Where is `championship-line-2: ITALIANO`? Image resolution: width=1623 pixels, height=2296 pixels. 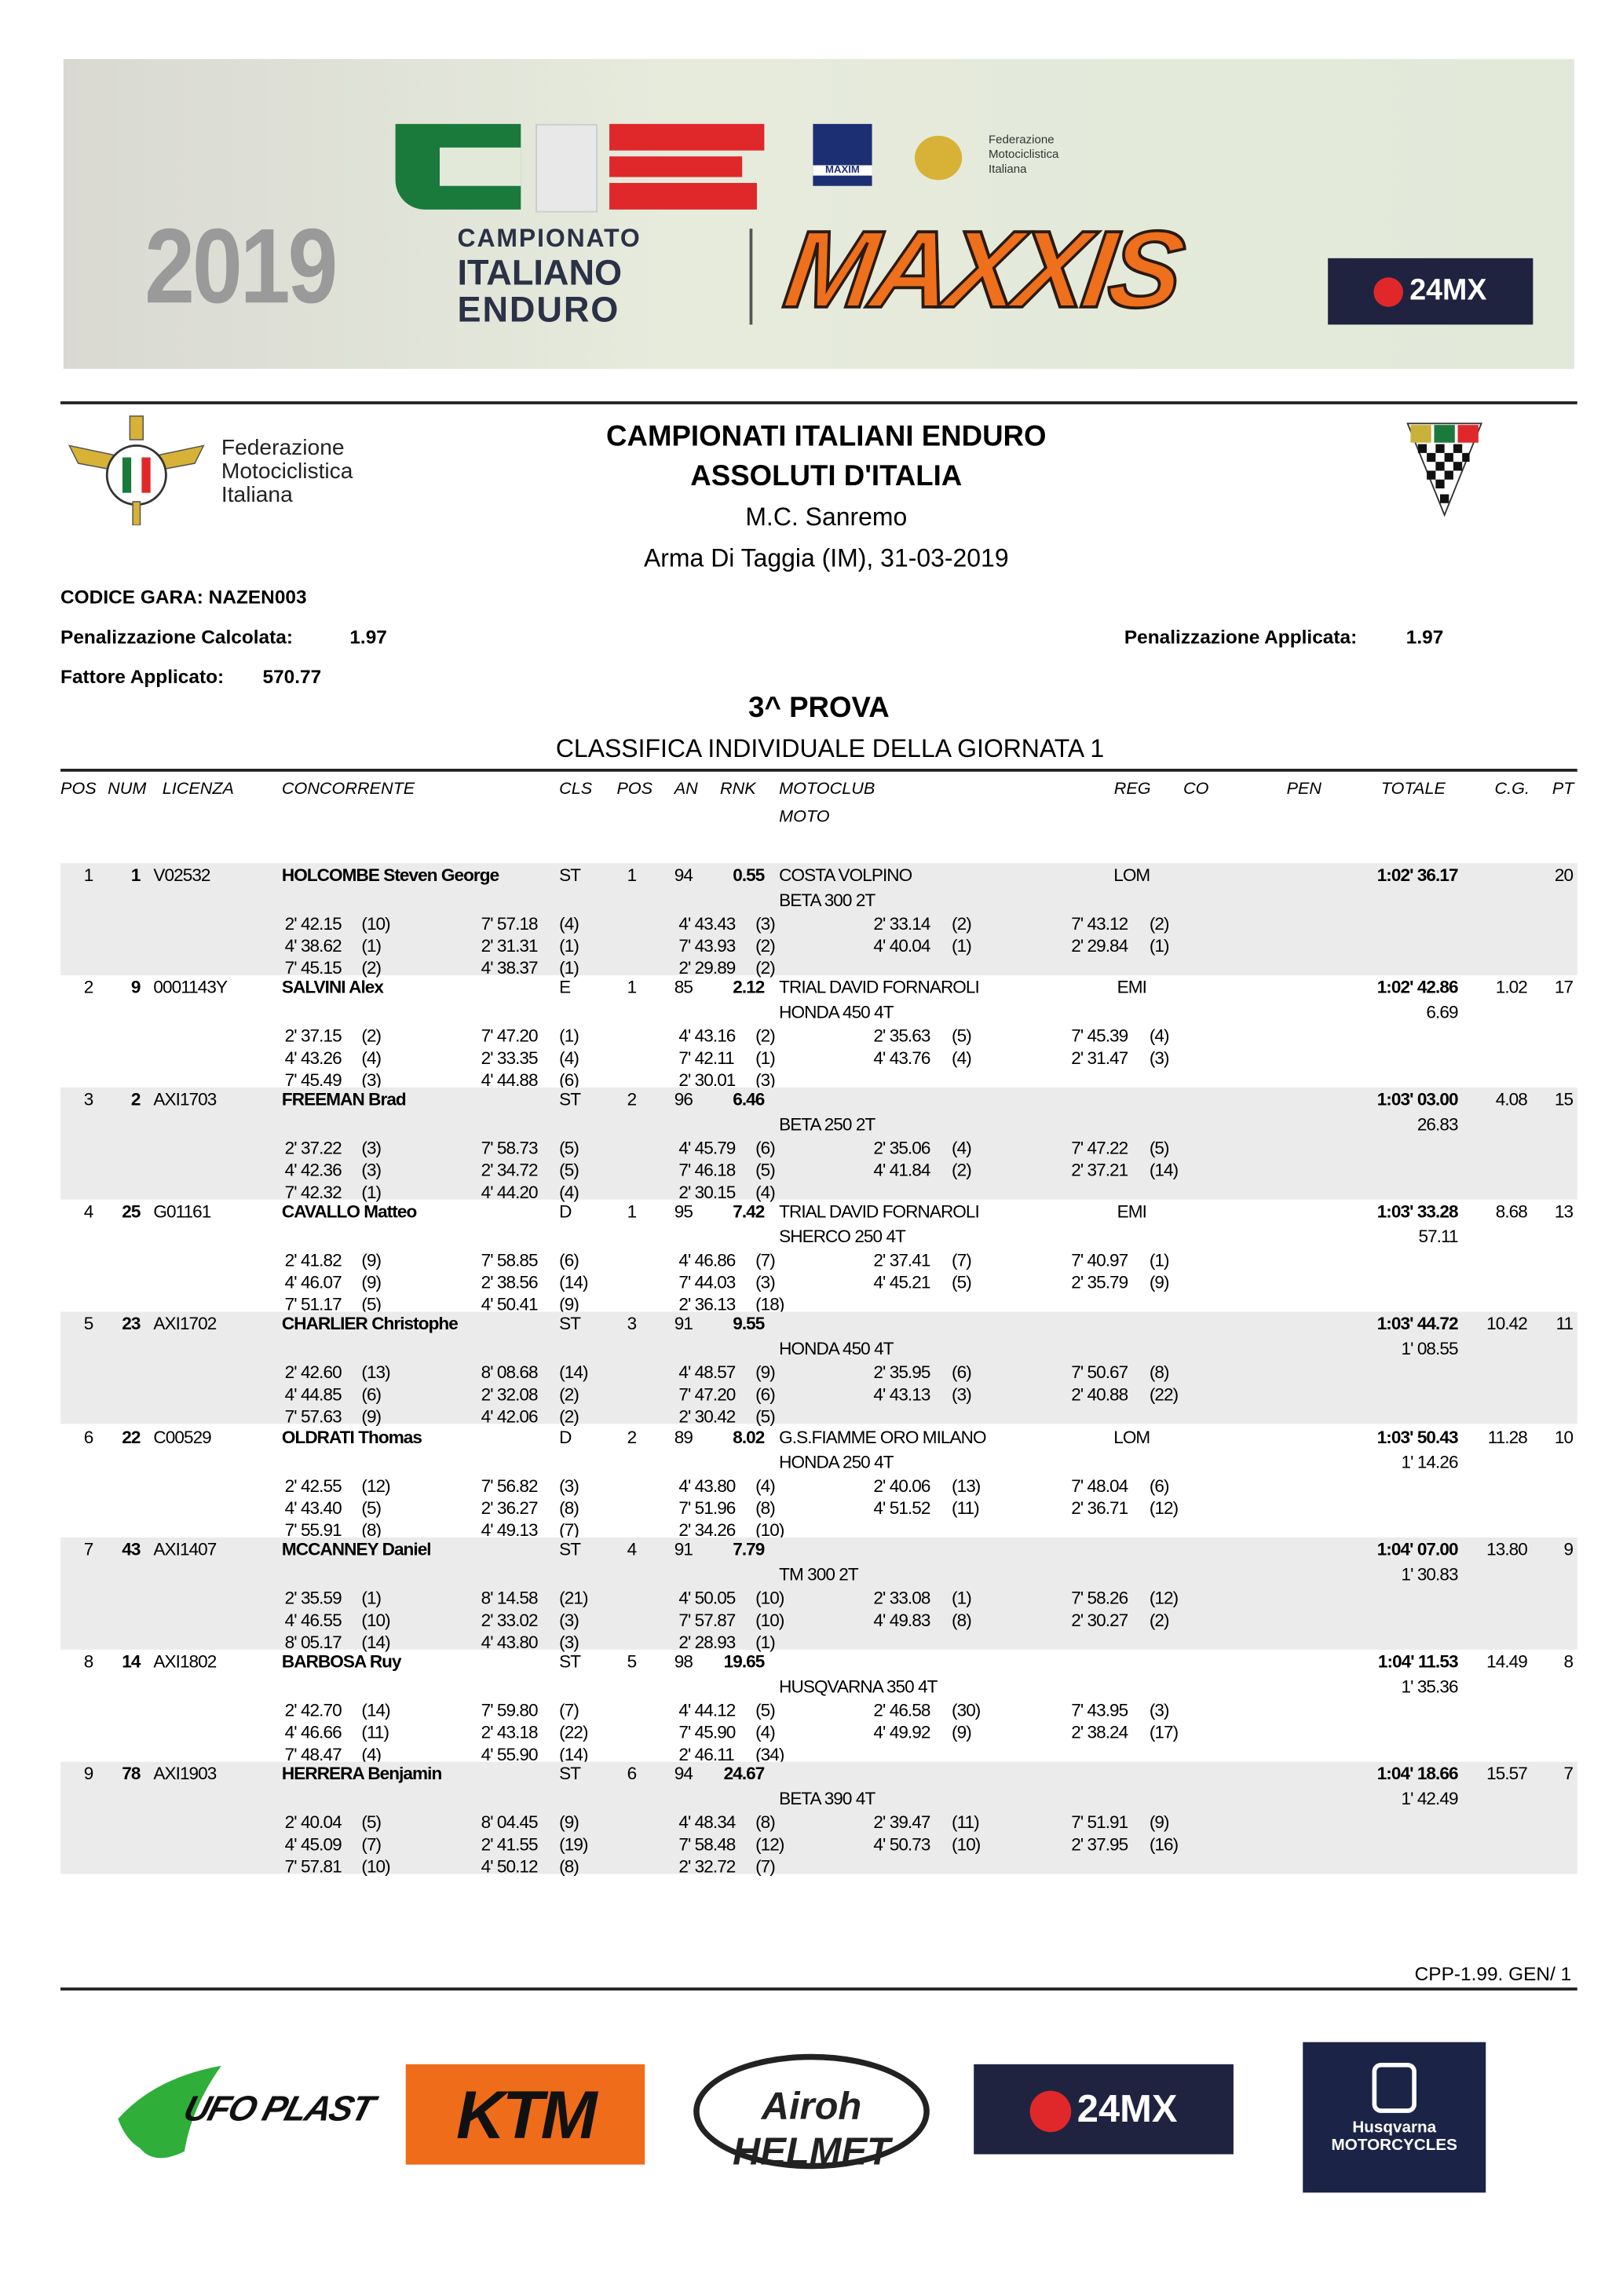
championship-line-2: ITALIANO is located at coordinates (540, 274).